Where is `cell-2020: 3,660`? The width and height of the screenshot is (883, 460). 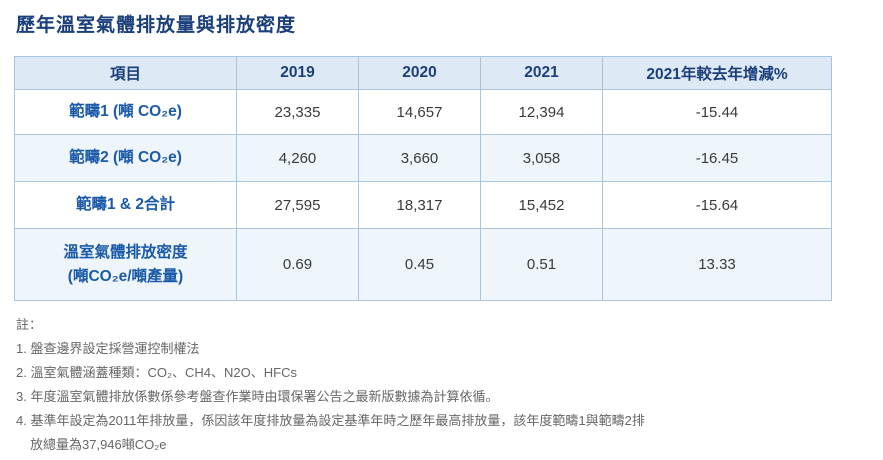
cell-2020: 3,660 is located at coordinates (419, 158).